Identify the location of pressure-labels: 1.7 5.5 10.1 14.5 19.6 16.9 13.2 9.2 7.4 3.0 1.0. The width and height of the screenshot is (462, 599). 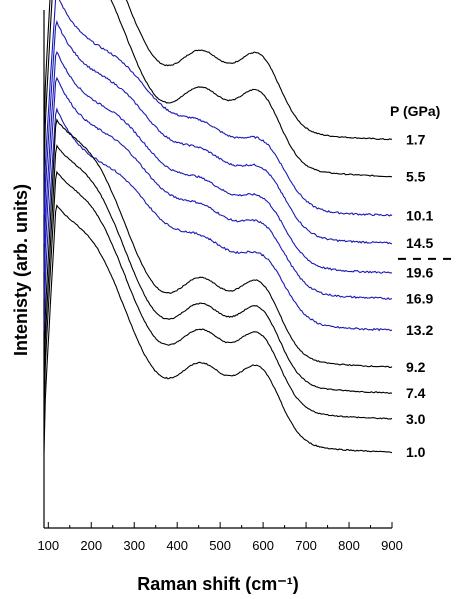
(419, 296).